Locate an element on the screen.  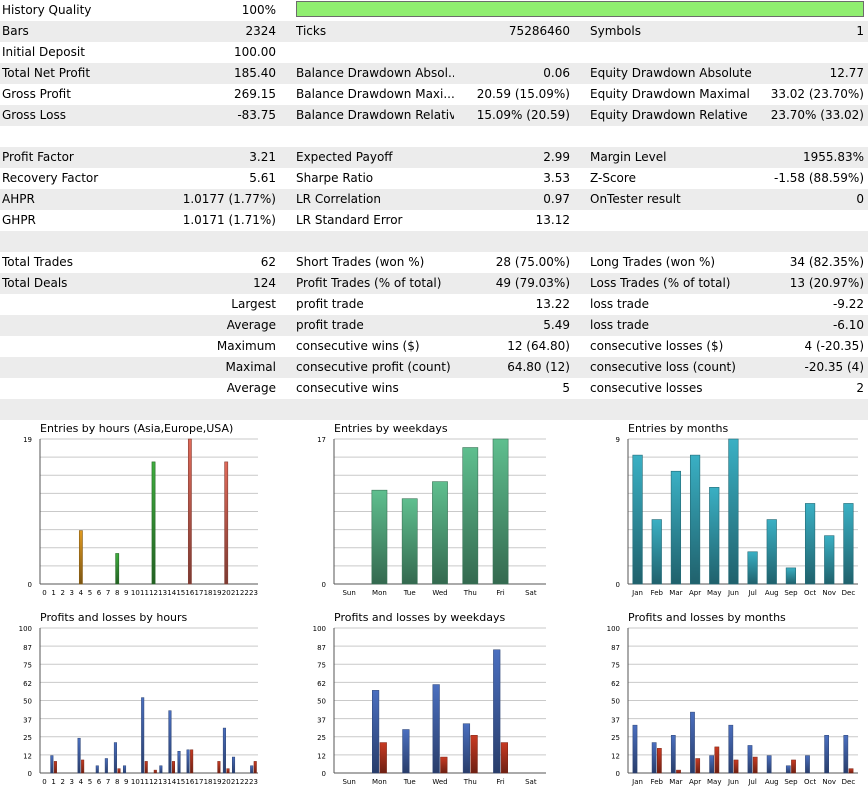
x-tick-label: Tue is located at coordinates (409, 782).